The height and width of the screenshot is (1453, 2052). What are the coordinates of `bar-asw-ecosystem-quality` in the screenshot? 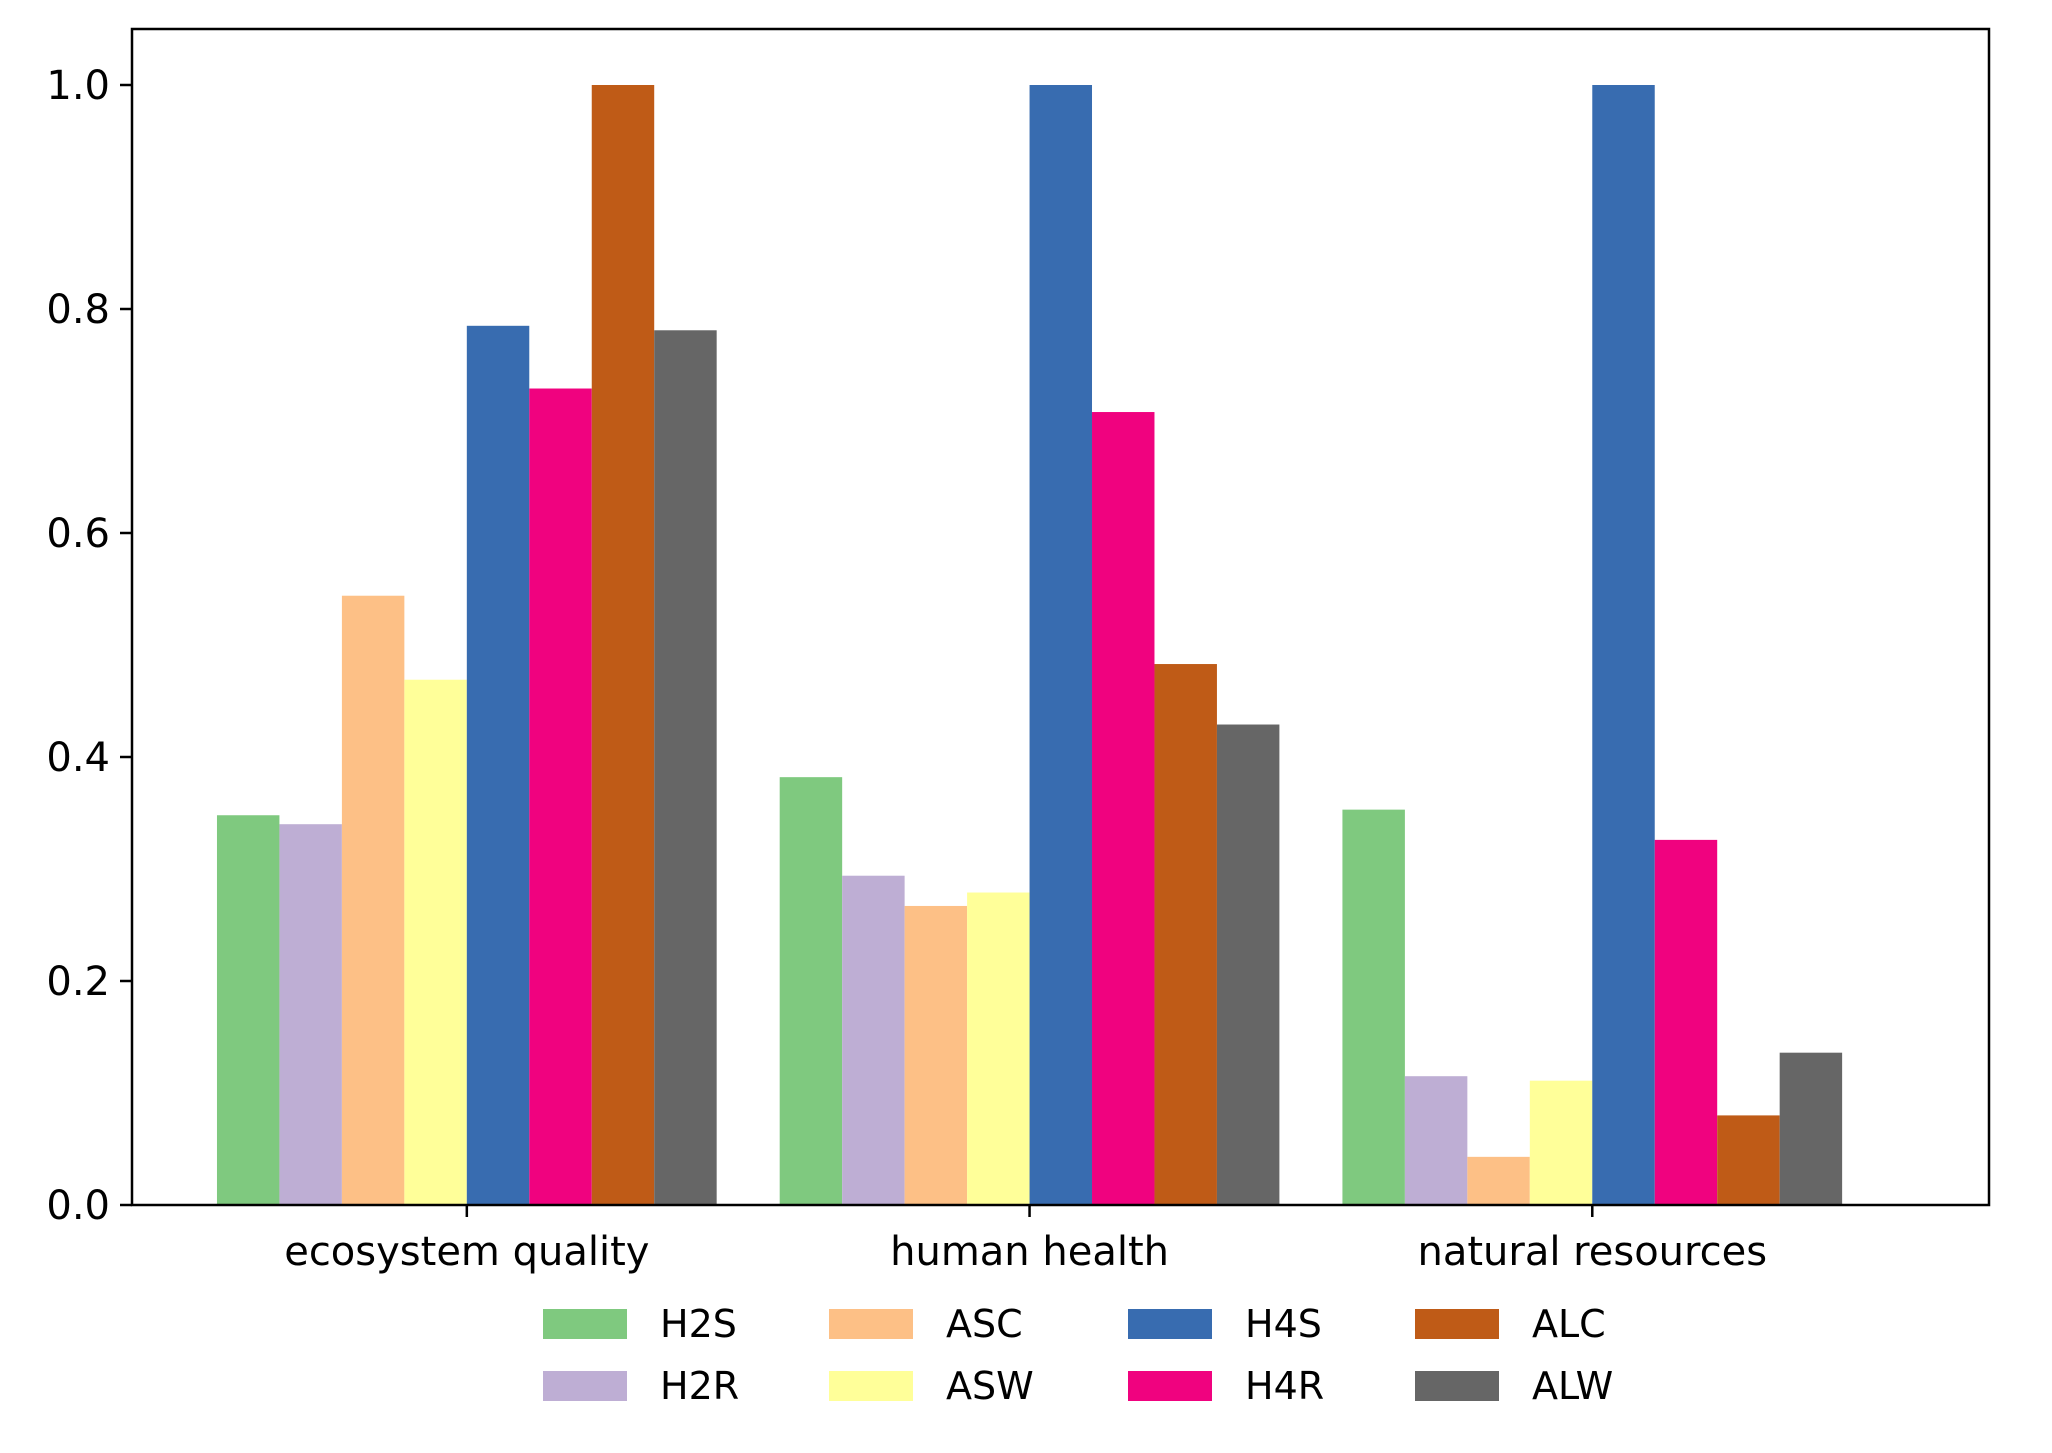 It's located at (435, 942).